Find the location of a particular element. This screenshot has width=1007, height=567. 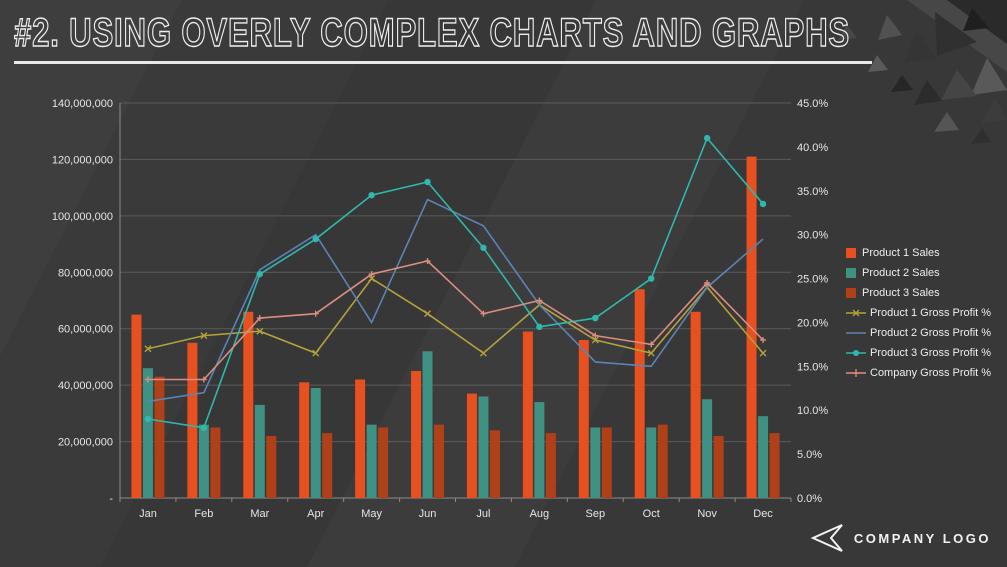

legend-item: Company Gross Profit % is located at coordinates (918, 373).